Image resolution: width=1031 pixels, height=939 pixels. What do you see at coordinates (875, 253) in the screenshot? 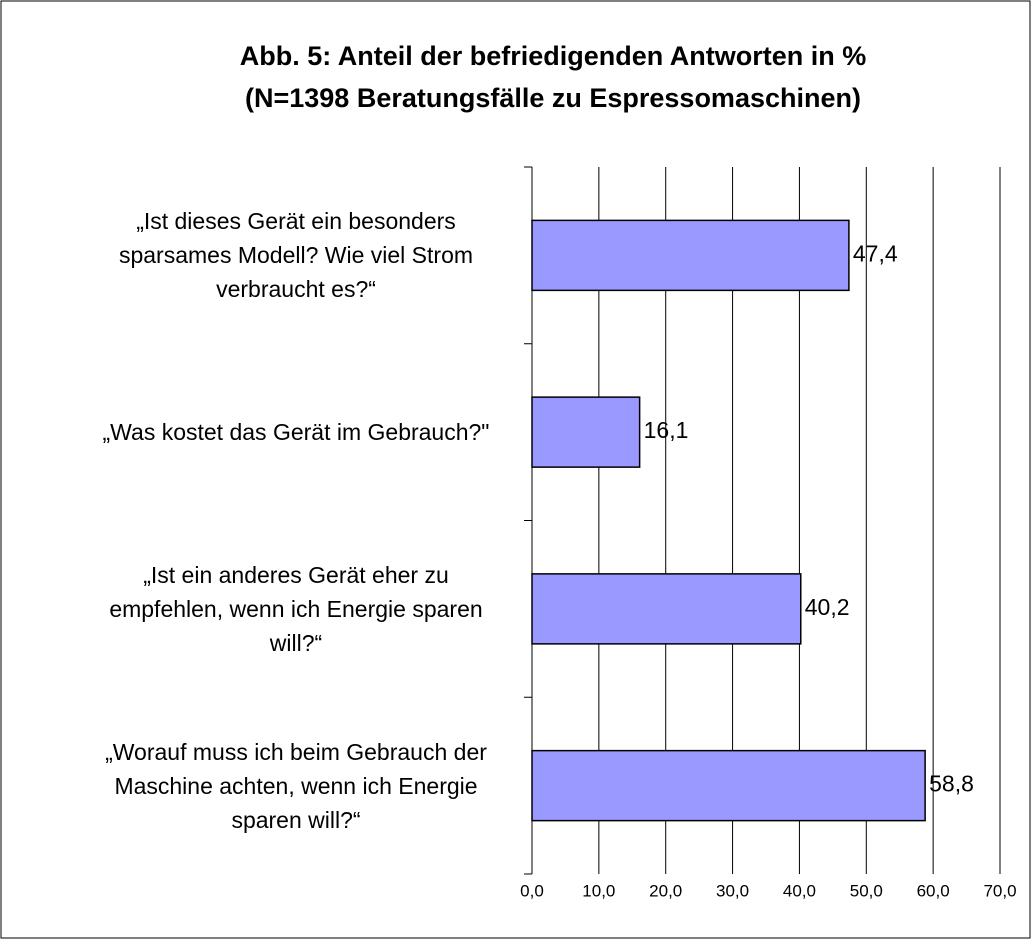
I see `value-label: 47,4` at bounding box center [875, 253].